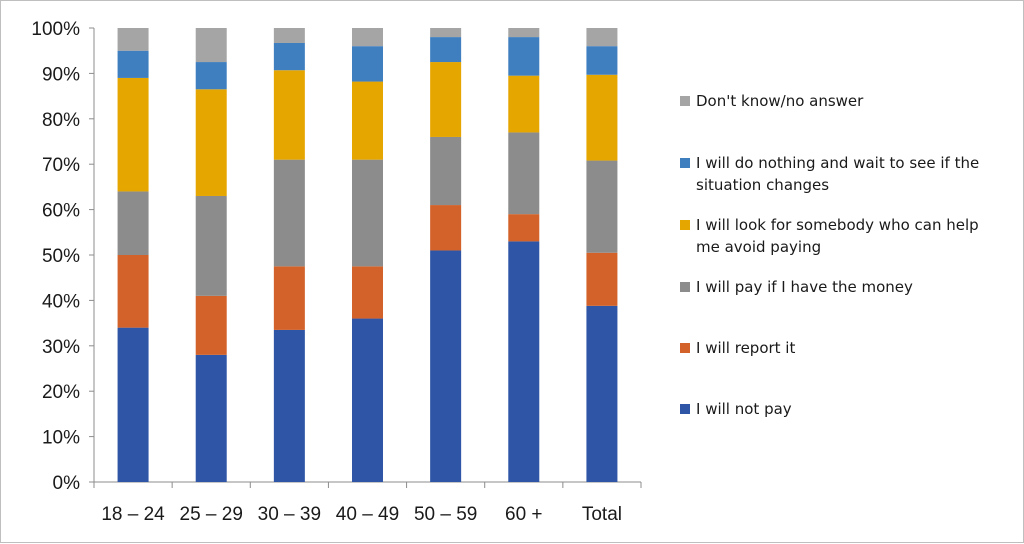 This screenshot has height=544, width=1024. I want to click on legend-label: I will do nothing and wait to see if the, so click(837, 163).